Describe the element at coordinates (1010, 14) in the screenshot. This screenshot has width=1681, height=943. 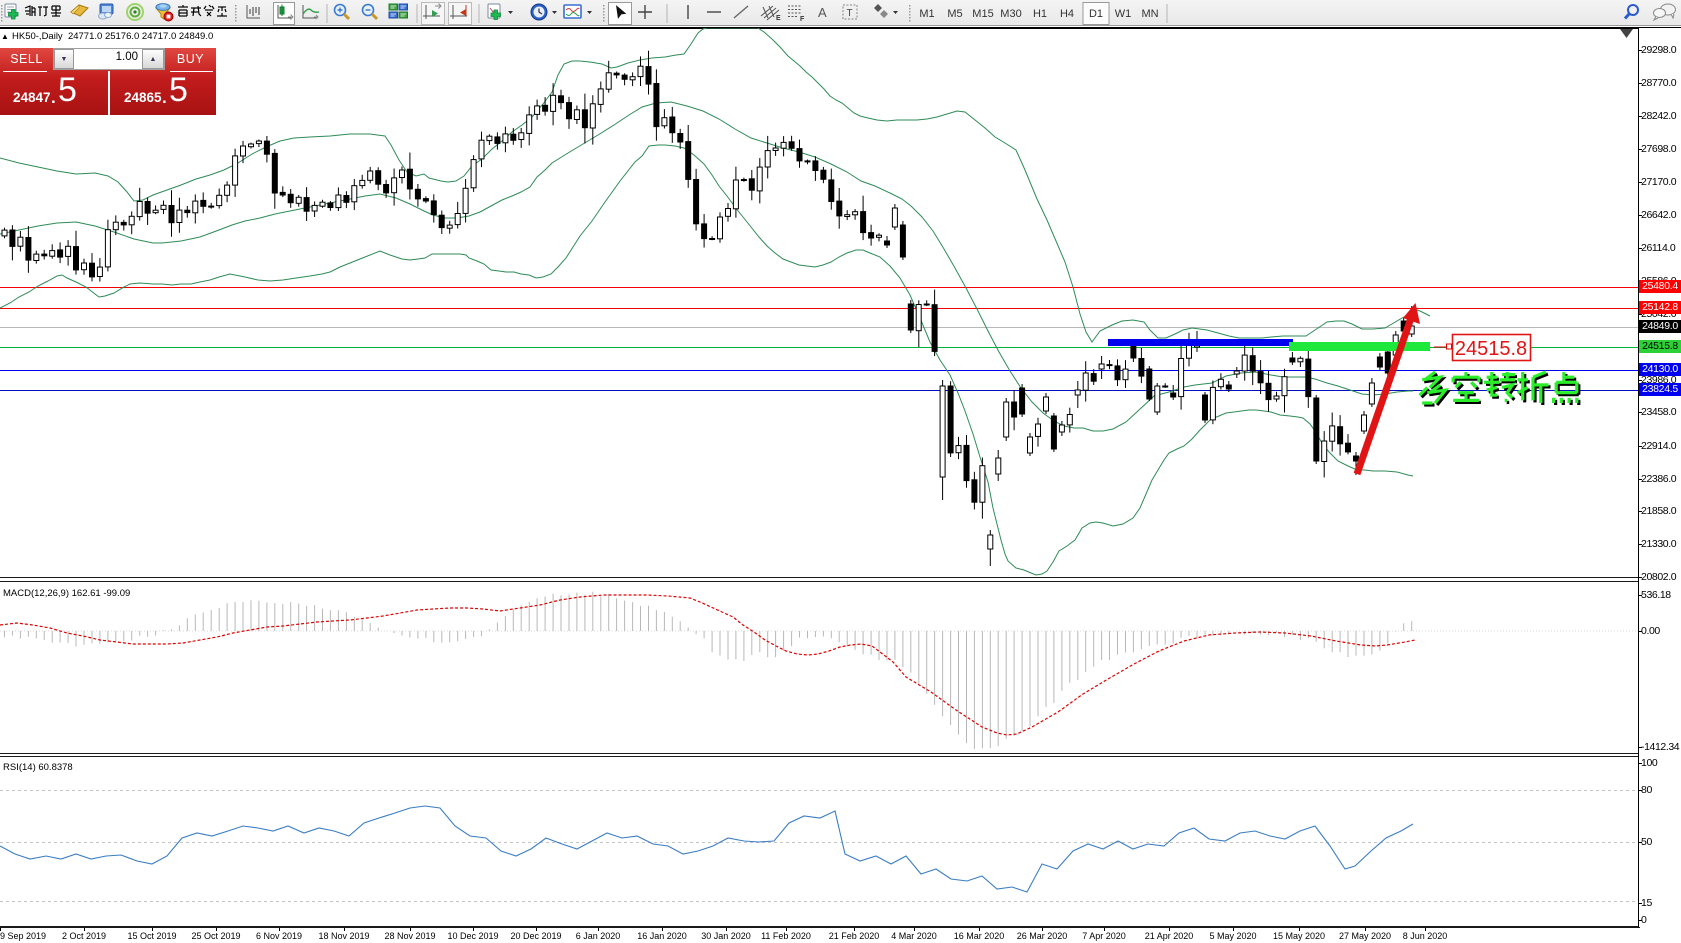
I see `svg-text: M30` at that location.